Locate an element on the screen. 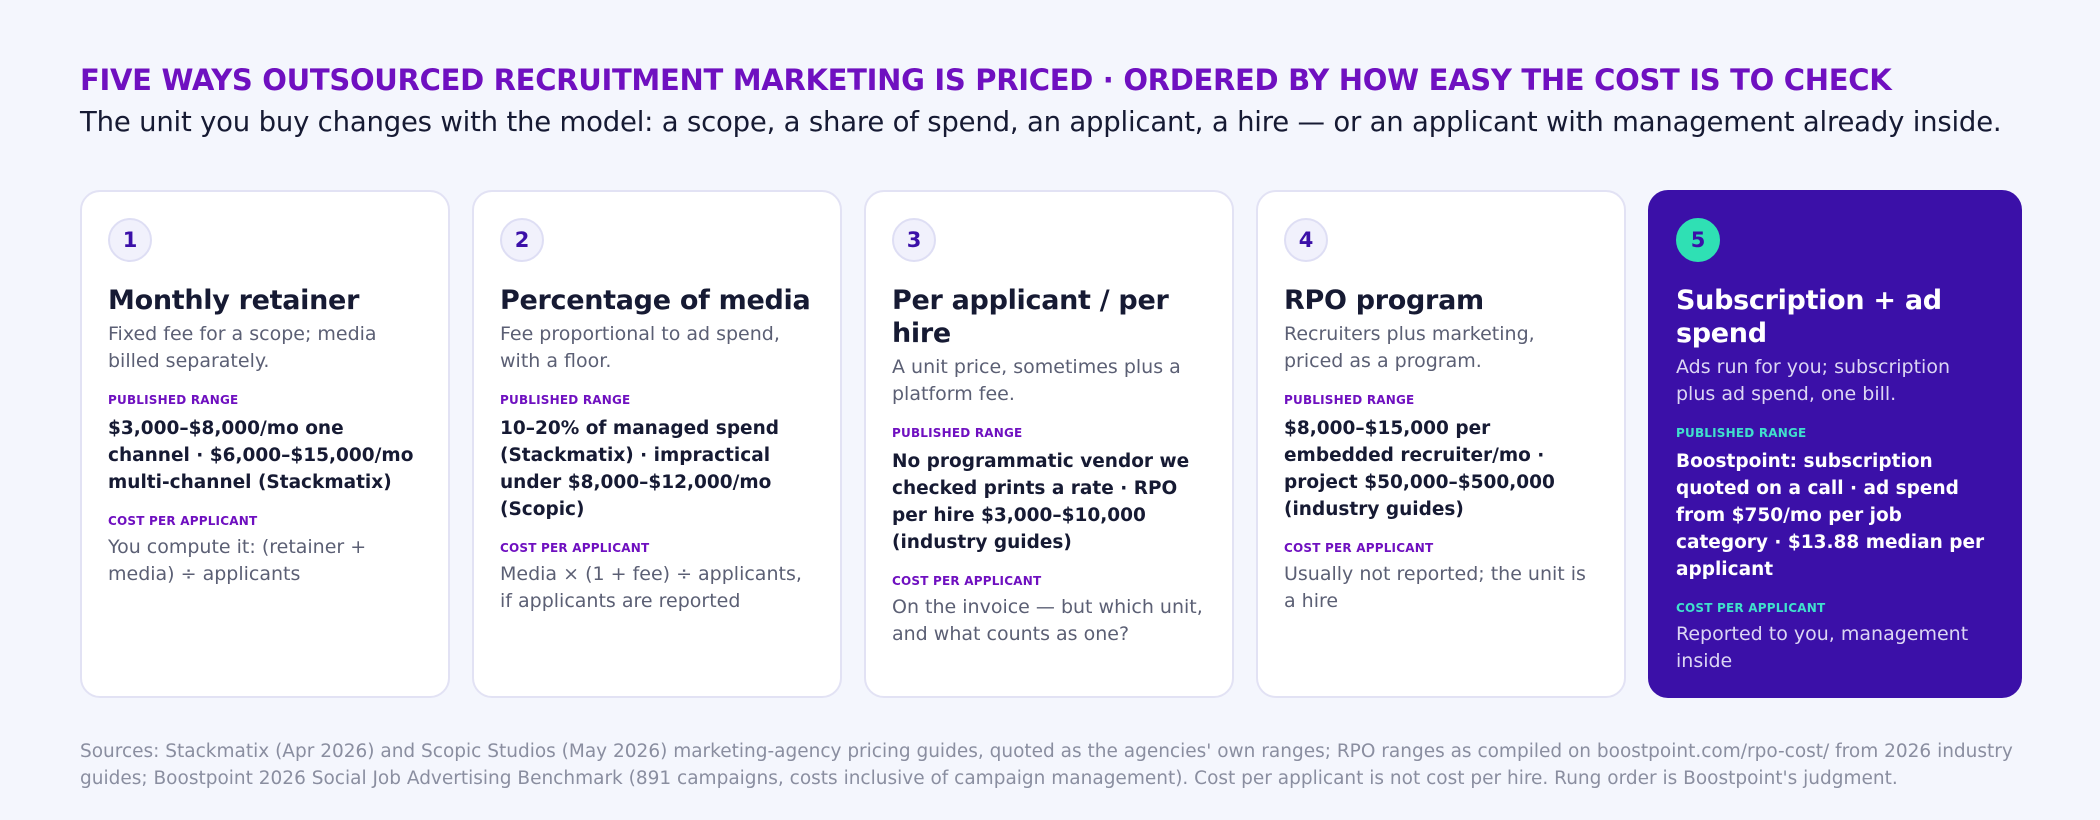  card-title: RPO program is located at coordinates (1384, 300).